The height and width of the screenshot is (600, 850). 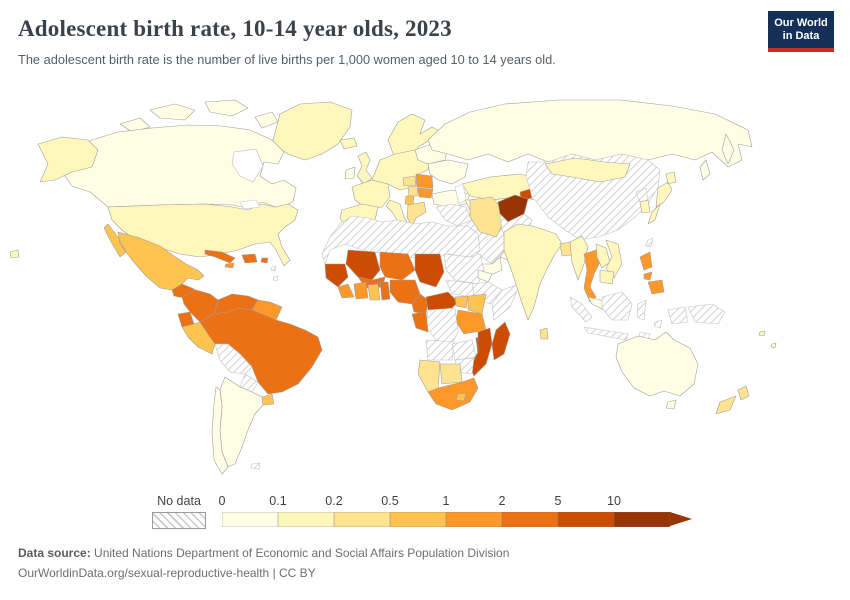 What do you see at coordinates (650, 329) in the screenshot?
I see `region-moluccas` at bounding box center [650, 329].